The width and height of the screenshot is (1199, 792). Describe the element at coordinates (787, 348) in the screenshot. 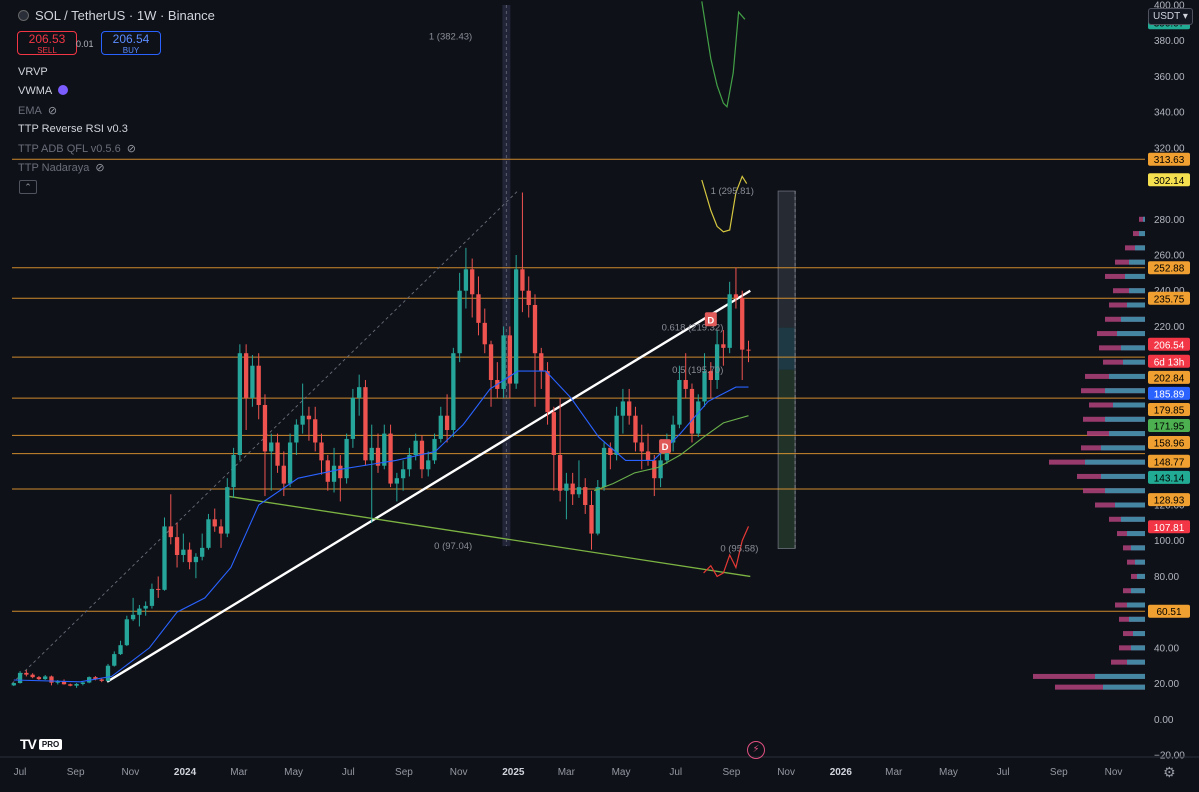

I see `projection-box-mid` at that location.